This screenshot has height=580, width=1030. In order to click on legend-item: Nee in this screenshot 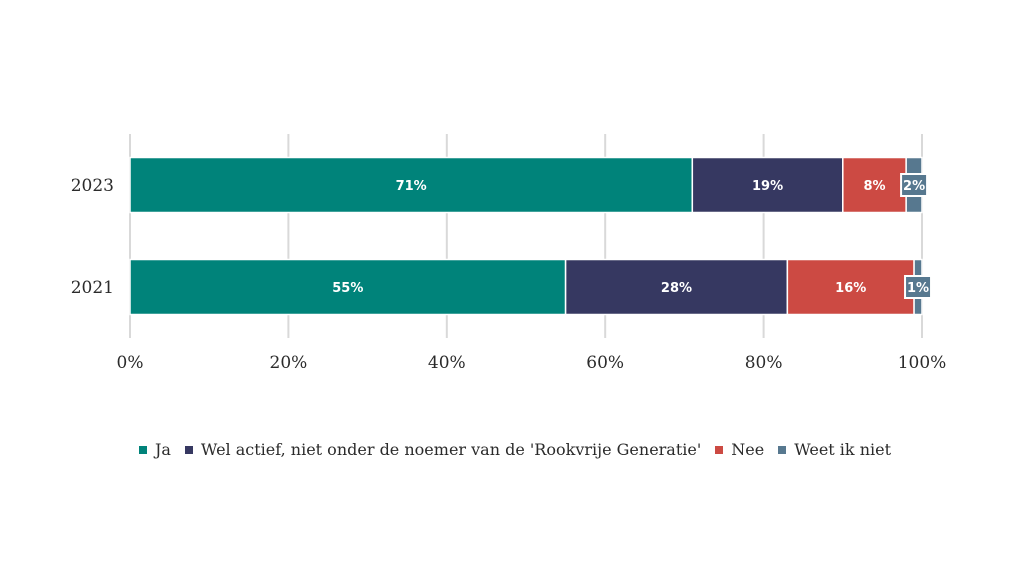, I will do `click(739, 449)`.